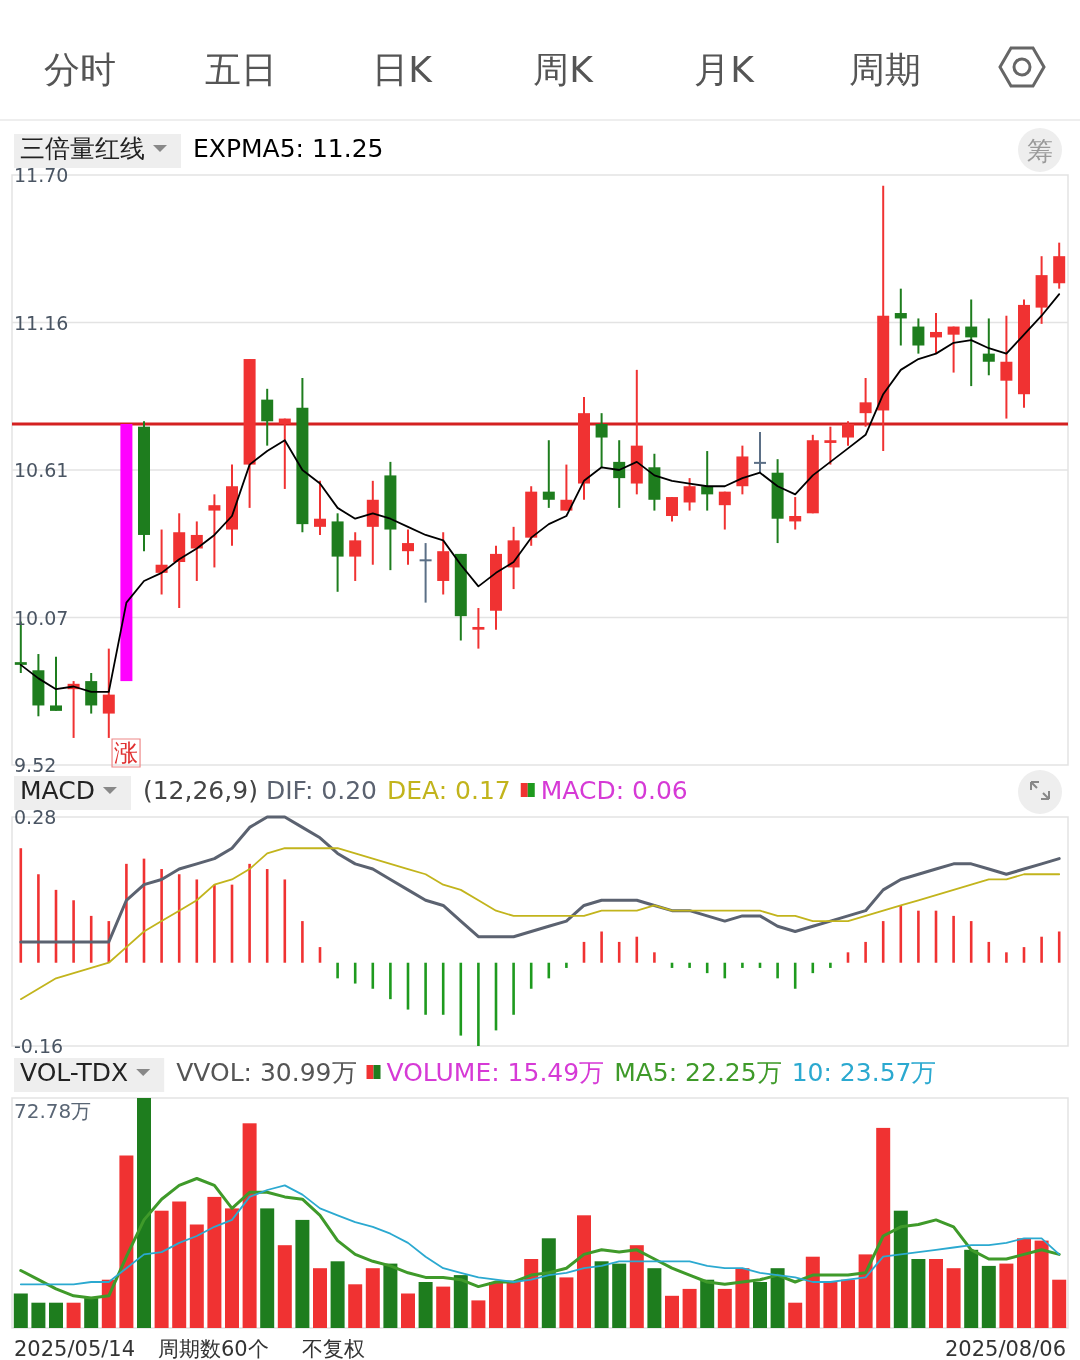  What do you see at coordinates (75, 1348) in the screenshot?
I see `text: 2025/05/14` at bounding box center [75, 1348].